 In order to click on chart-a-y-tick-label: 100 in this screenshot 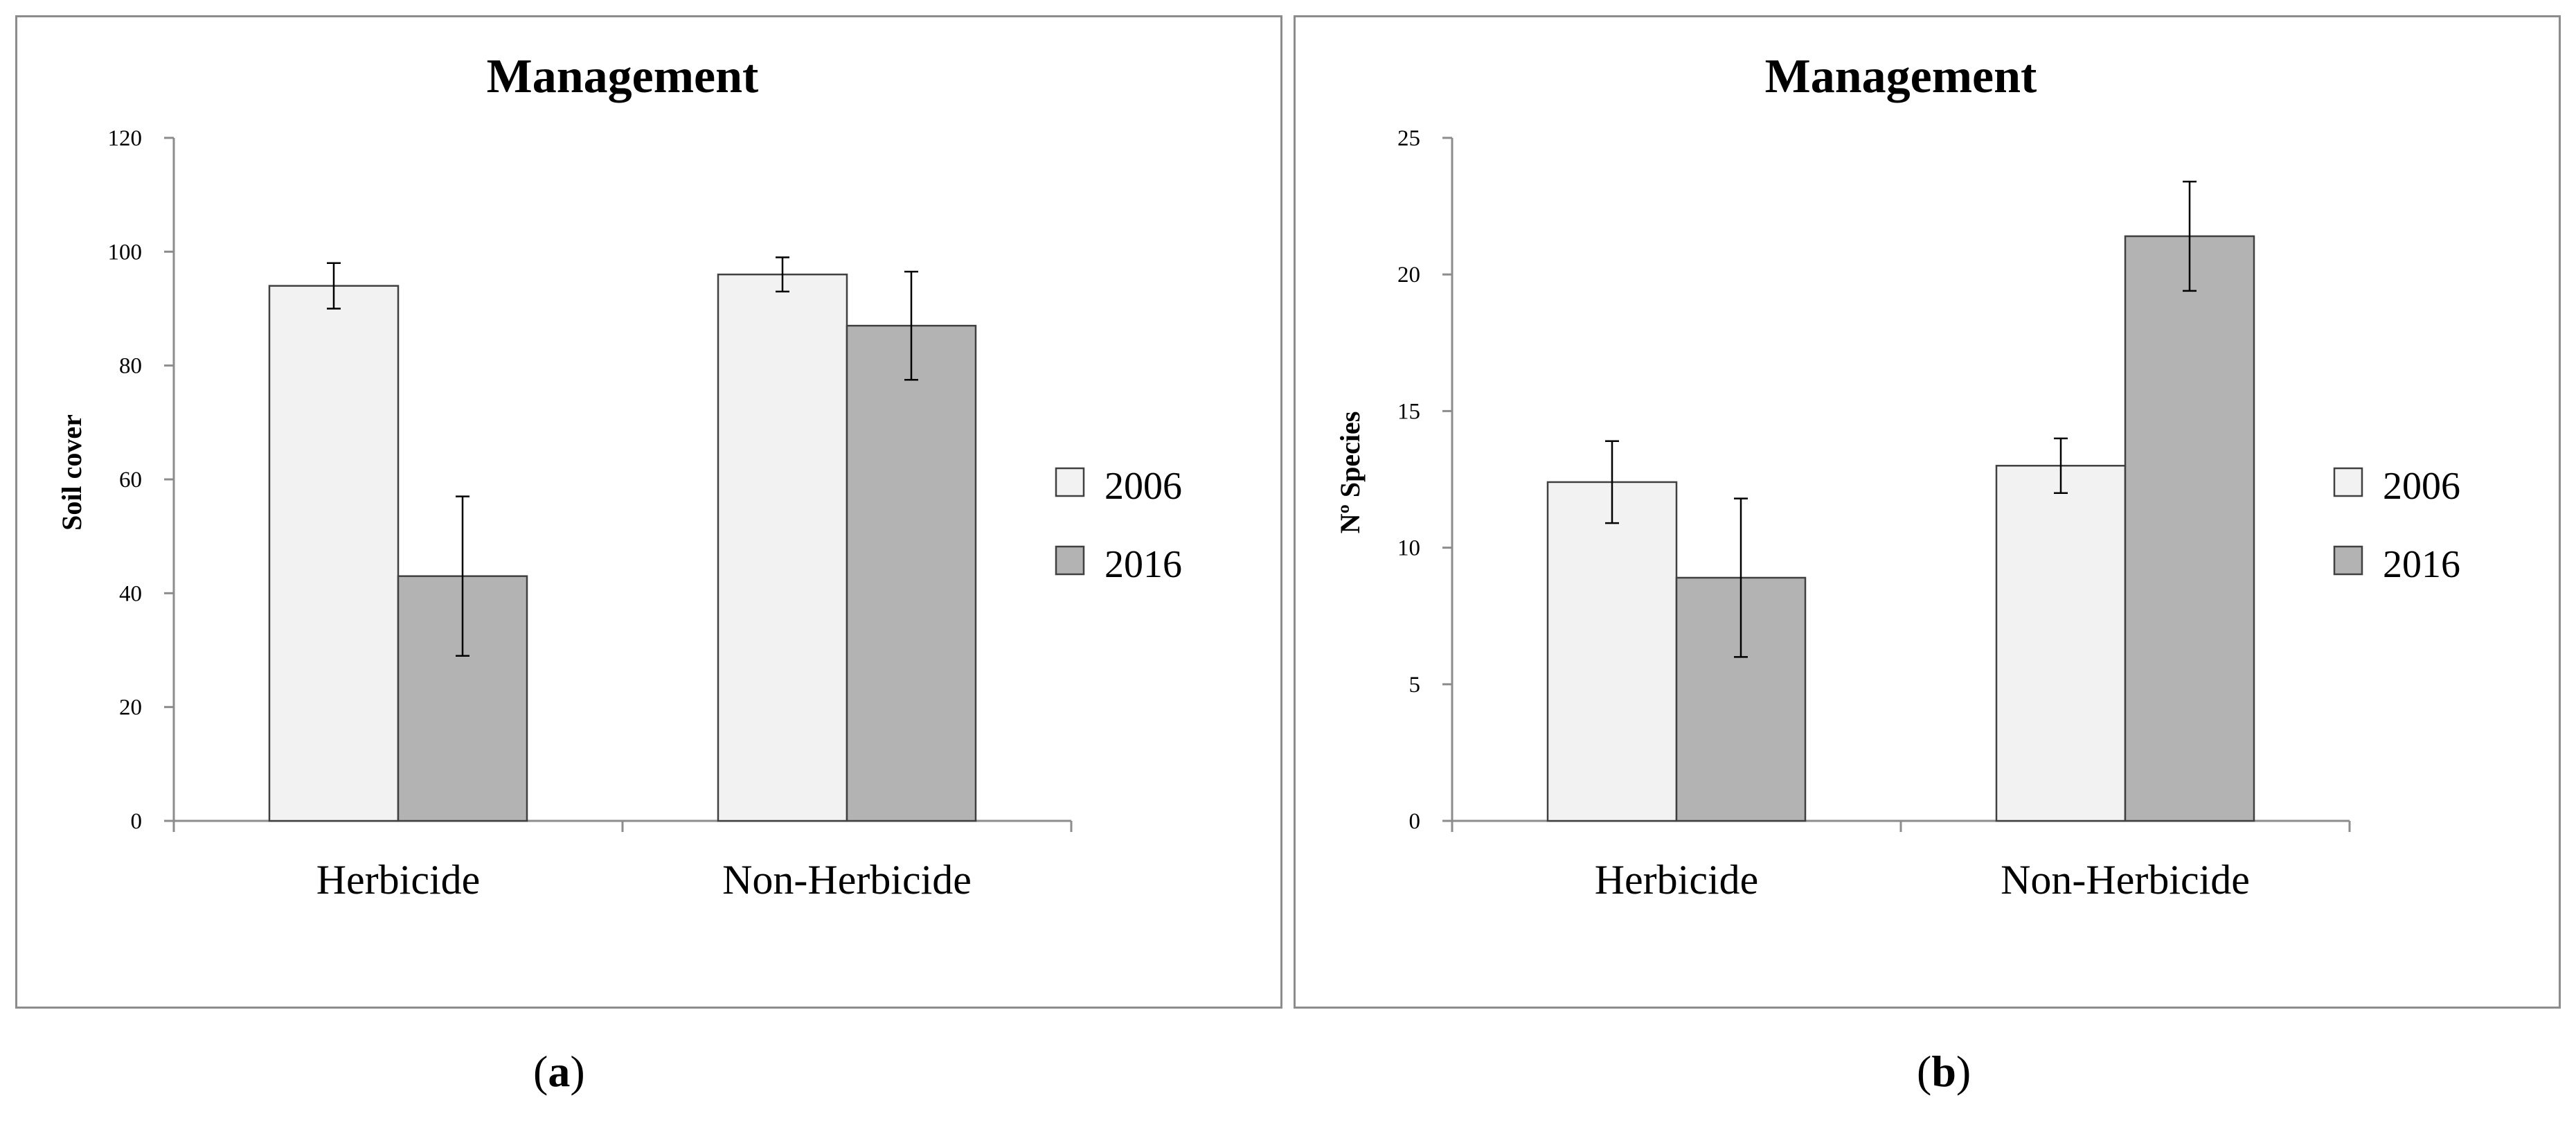, I will do `click(125, 252)`.